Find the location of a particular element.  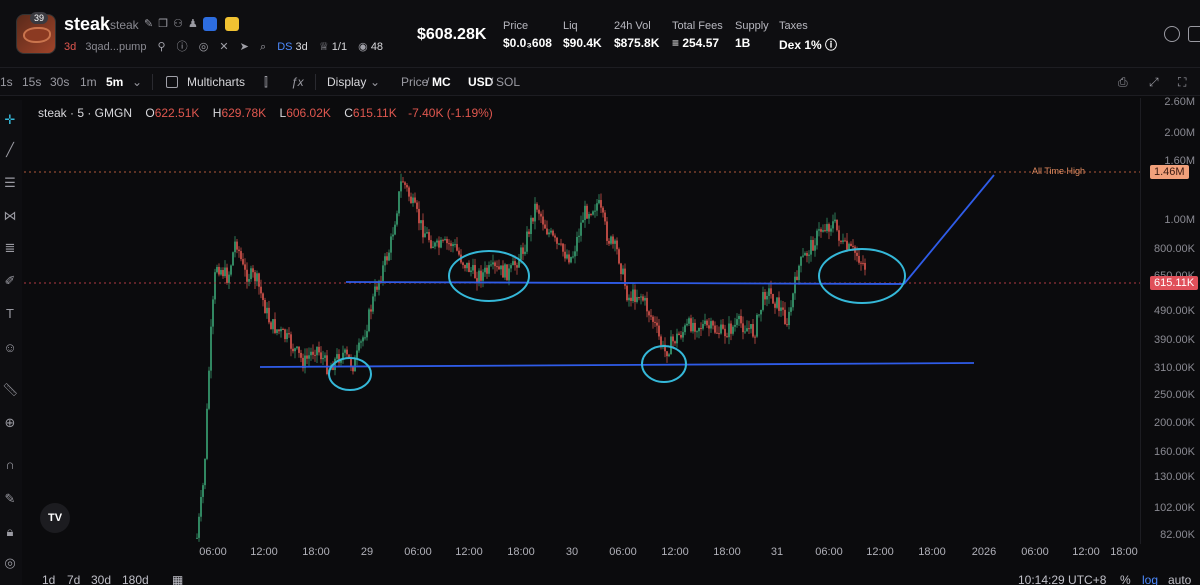

range-7d: 7d is located at coordinates (74, 579).